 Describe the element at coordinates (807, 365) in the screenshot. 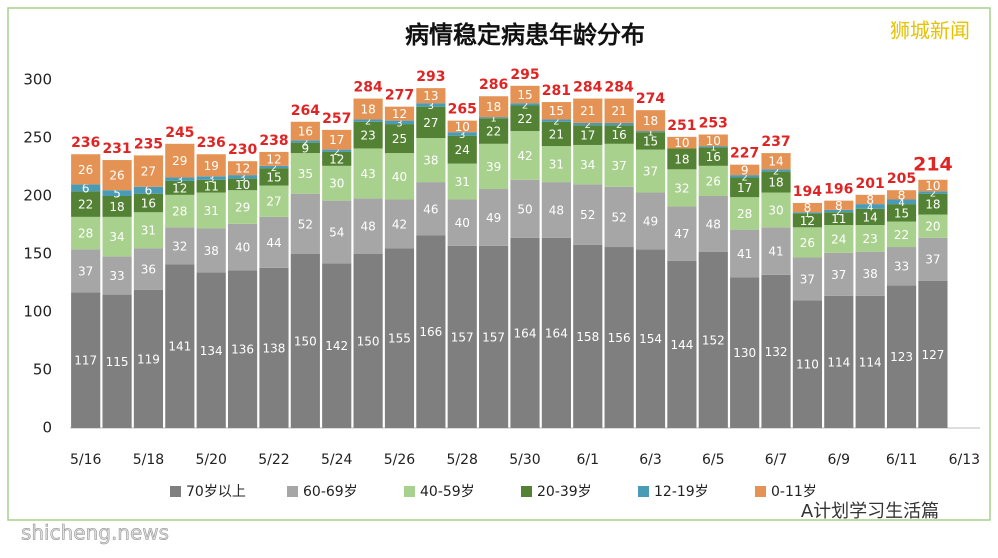

I see `value-label: 110` at that location.